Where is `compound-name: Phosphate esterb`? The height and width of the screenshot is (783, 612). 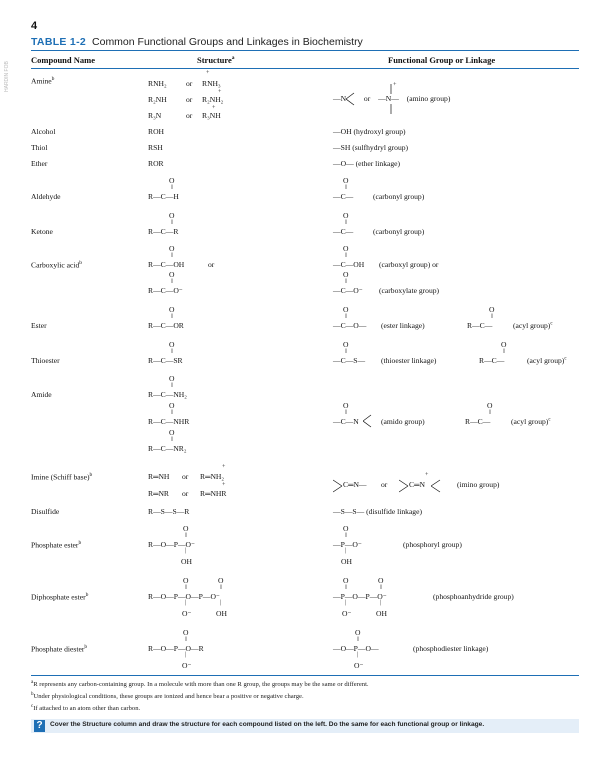 compound-name: Phosphate esterb is located at coordinates (56, 545).